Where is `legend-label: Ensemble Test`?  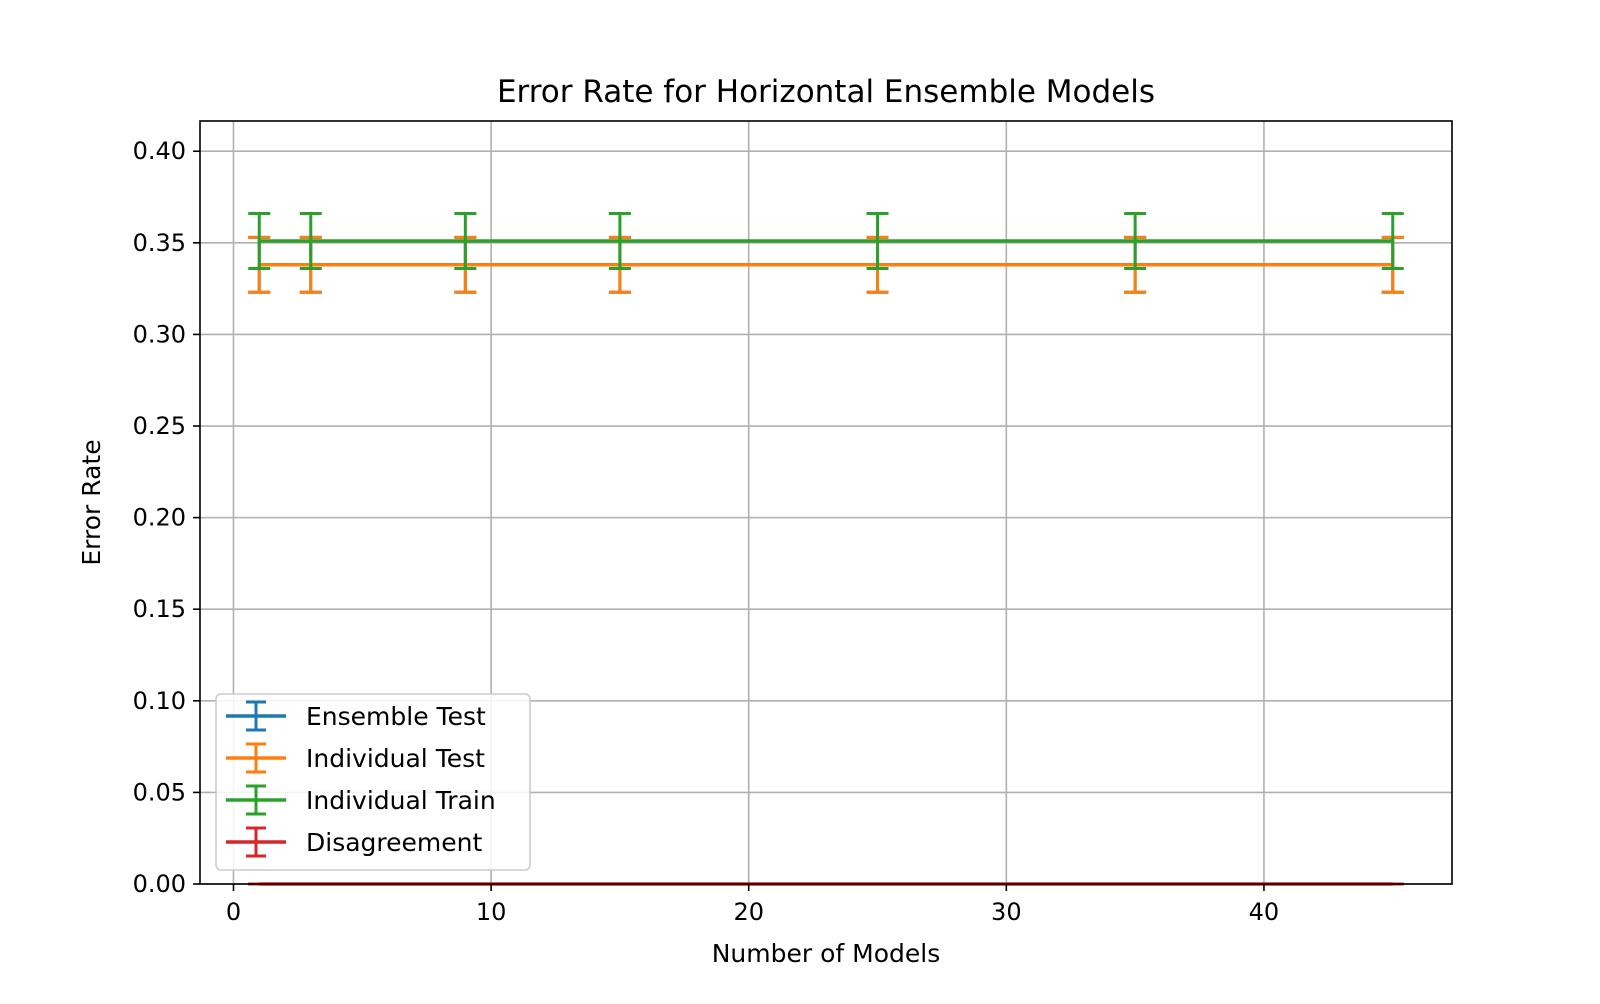
legend-label: Ensemble Test is located at coordinates (396, 716).